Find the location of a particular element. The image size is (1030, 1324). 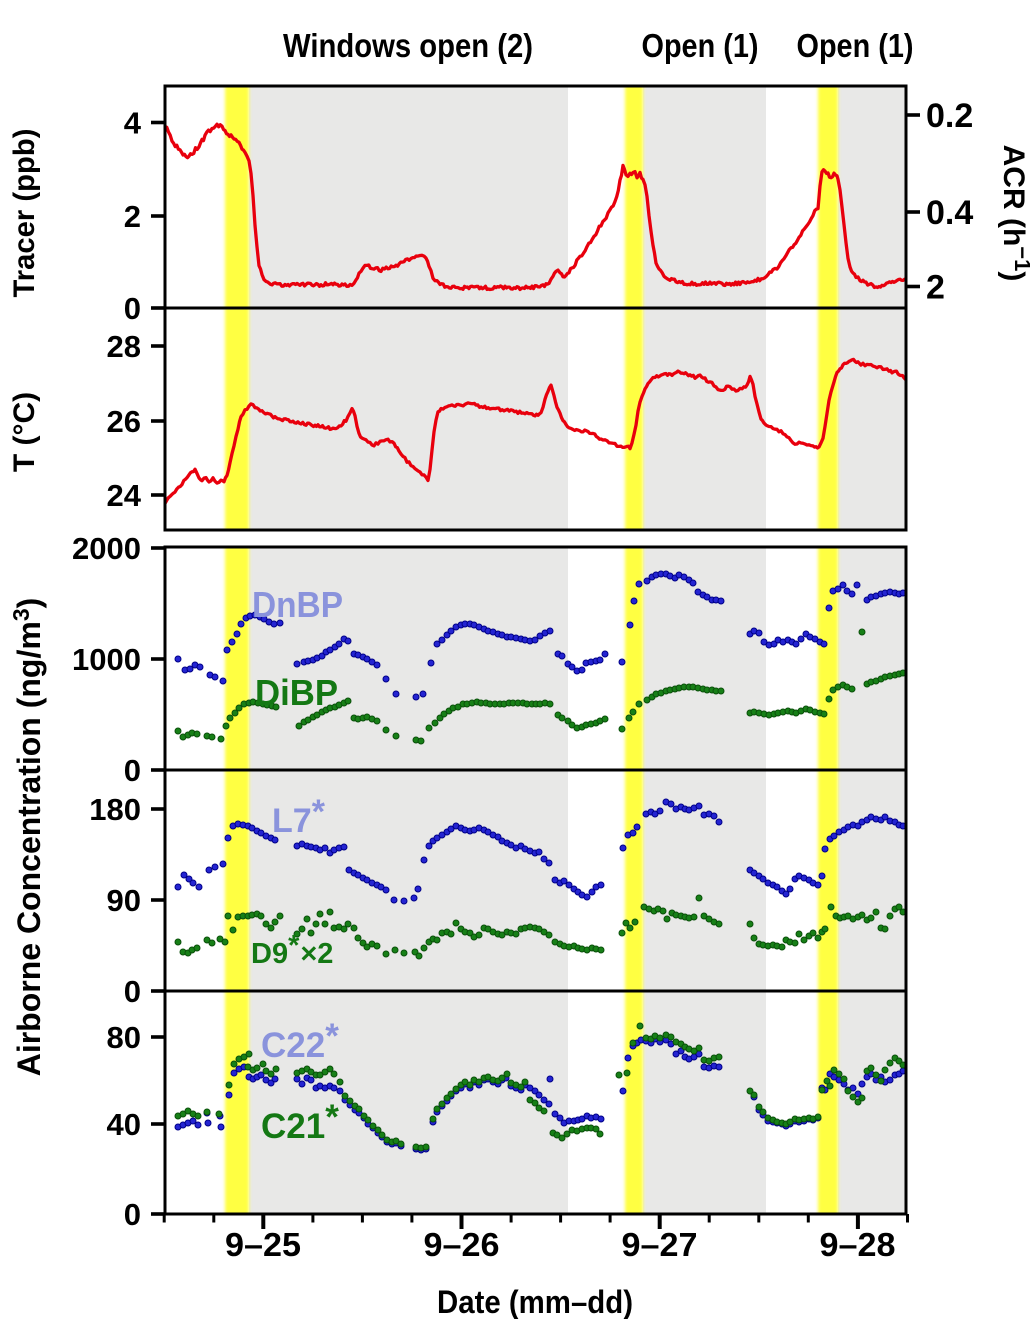

svg-text: 28 is located at coordinates (124, 346).